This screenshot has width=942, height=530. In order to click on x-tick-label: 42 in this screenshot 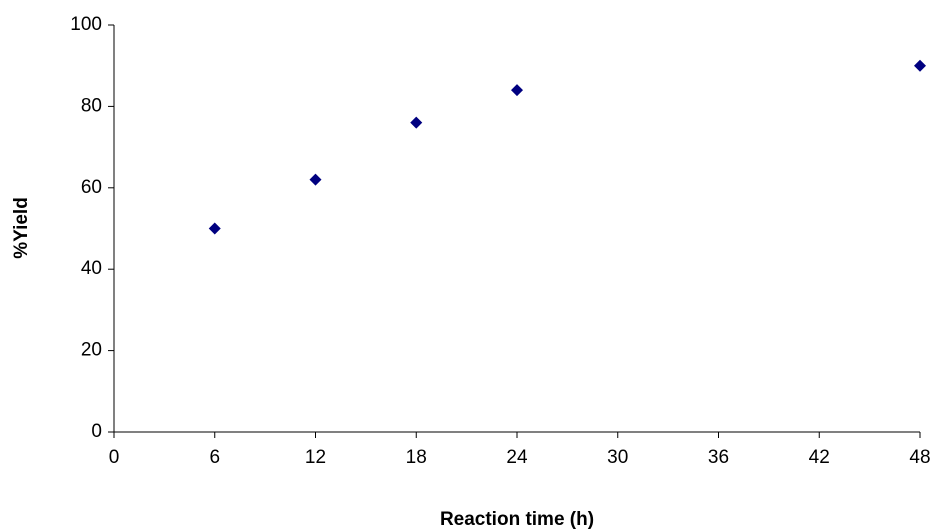, I will do `click(819, 457)`.